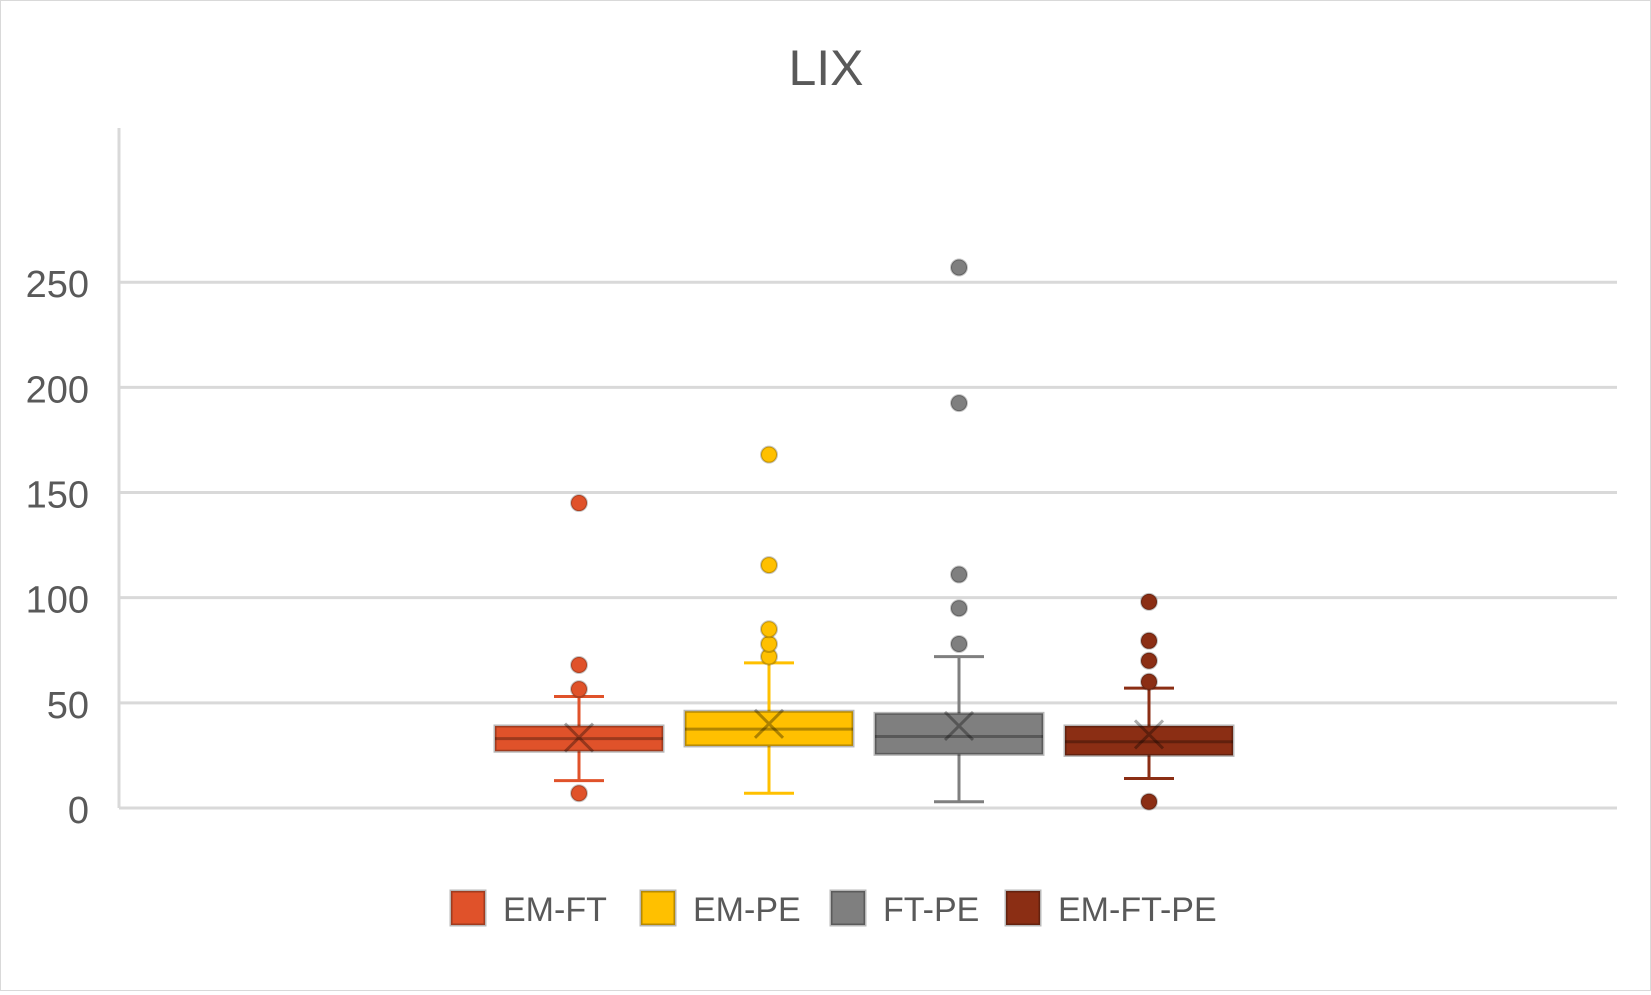  I want to click on legend-item-em-ft: EM-FT, so click(528, 909).